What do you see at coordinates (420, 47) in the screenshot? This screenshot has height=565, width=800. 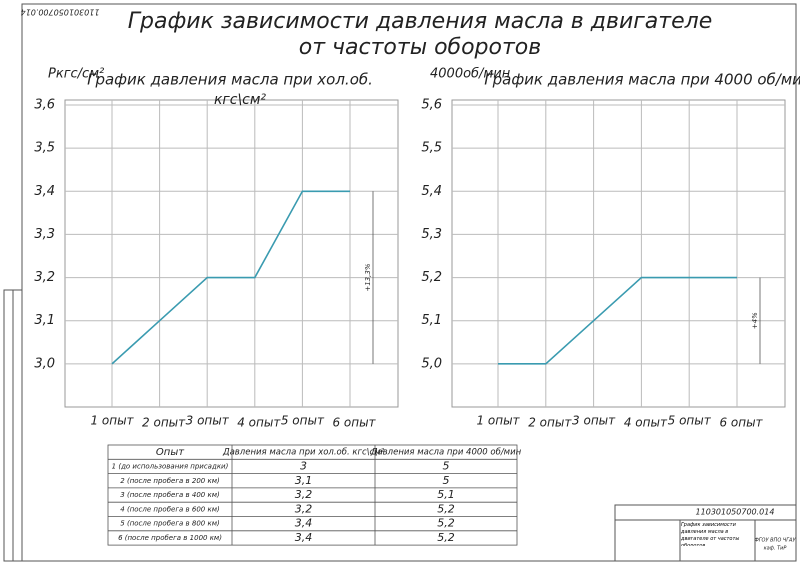 I see `sheet-title: от частоты оборотов` at bounding box center [420, 47].